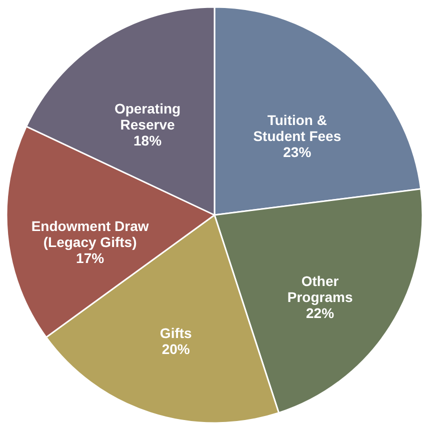 This screenshot has height=430, width=429. Describe the element at coordinates (297, 128) in the screenshot. I see `slice-label: Tuition & Student Fees` at that location.